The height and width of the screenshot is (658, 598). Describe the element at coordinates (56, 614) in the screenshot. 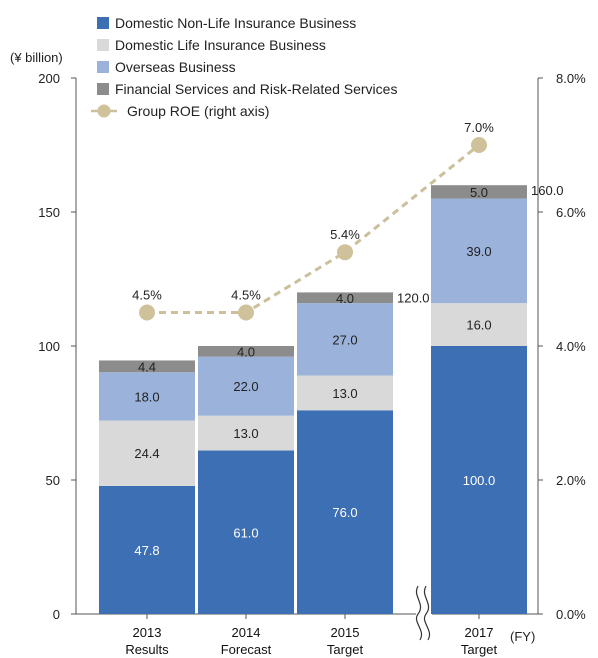

I see `y-tick-label: 0` at that location.